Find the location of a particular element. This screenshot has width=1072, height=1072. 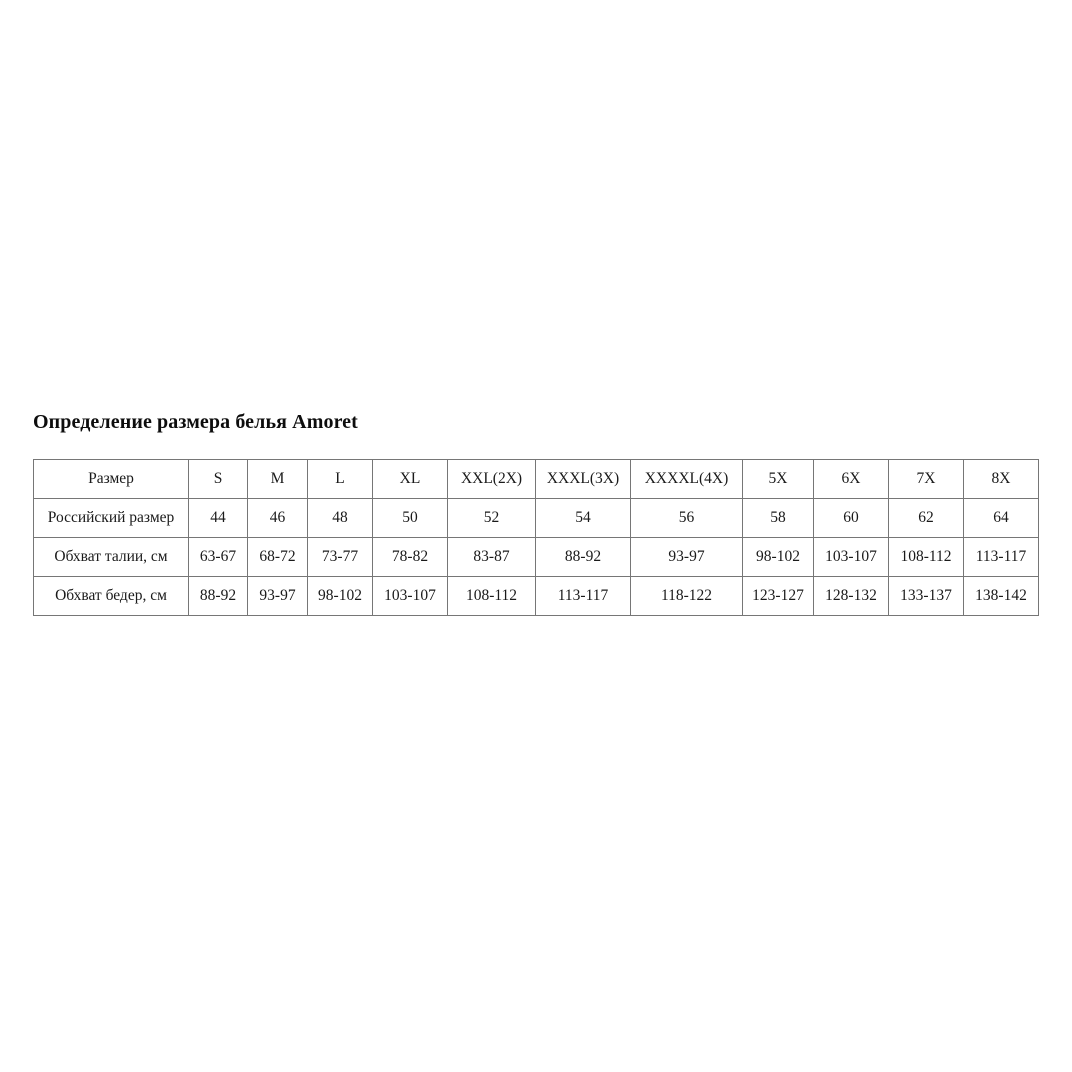

table-cell: 56 is located at coordinates (686, 518).